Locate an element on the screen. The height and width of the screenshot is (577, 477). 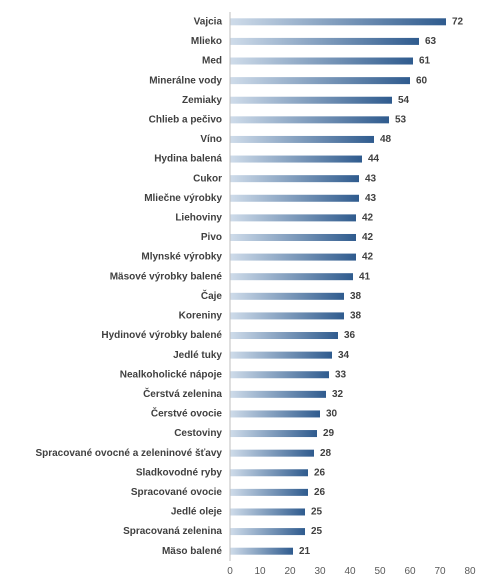
x-tick-label: 0 is located at coordinates (230, 571).